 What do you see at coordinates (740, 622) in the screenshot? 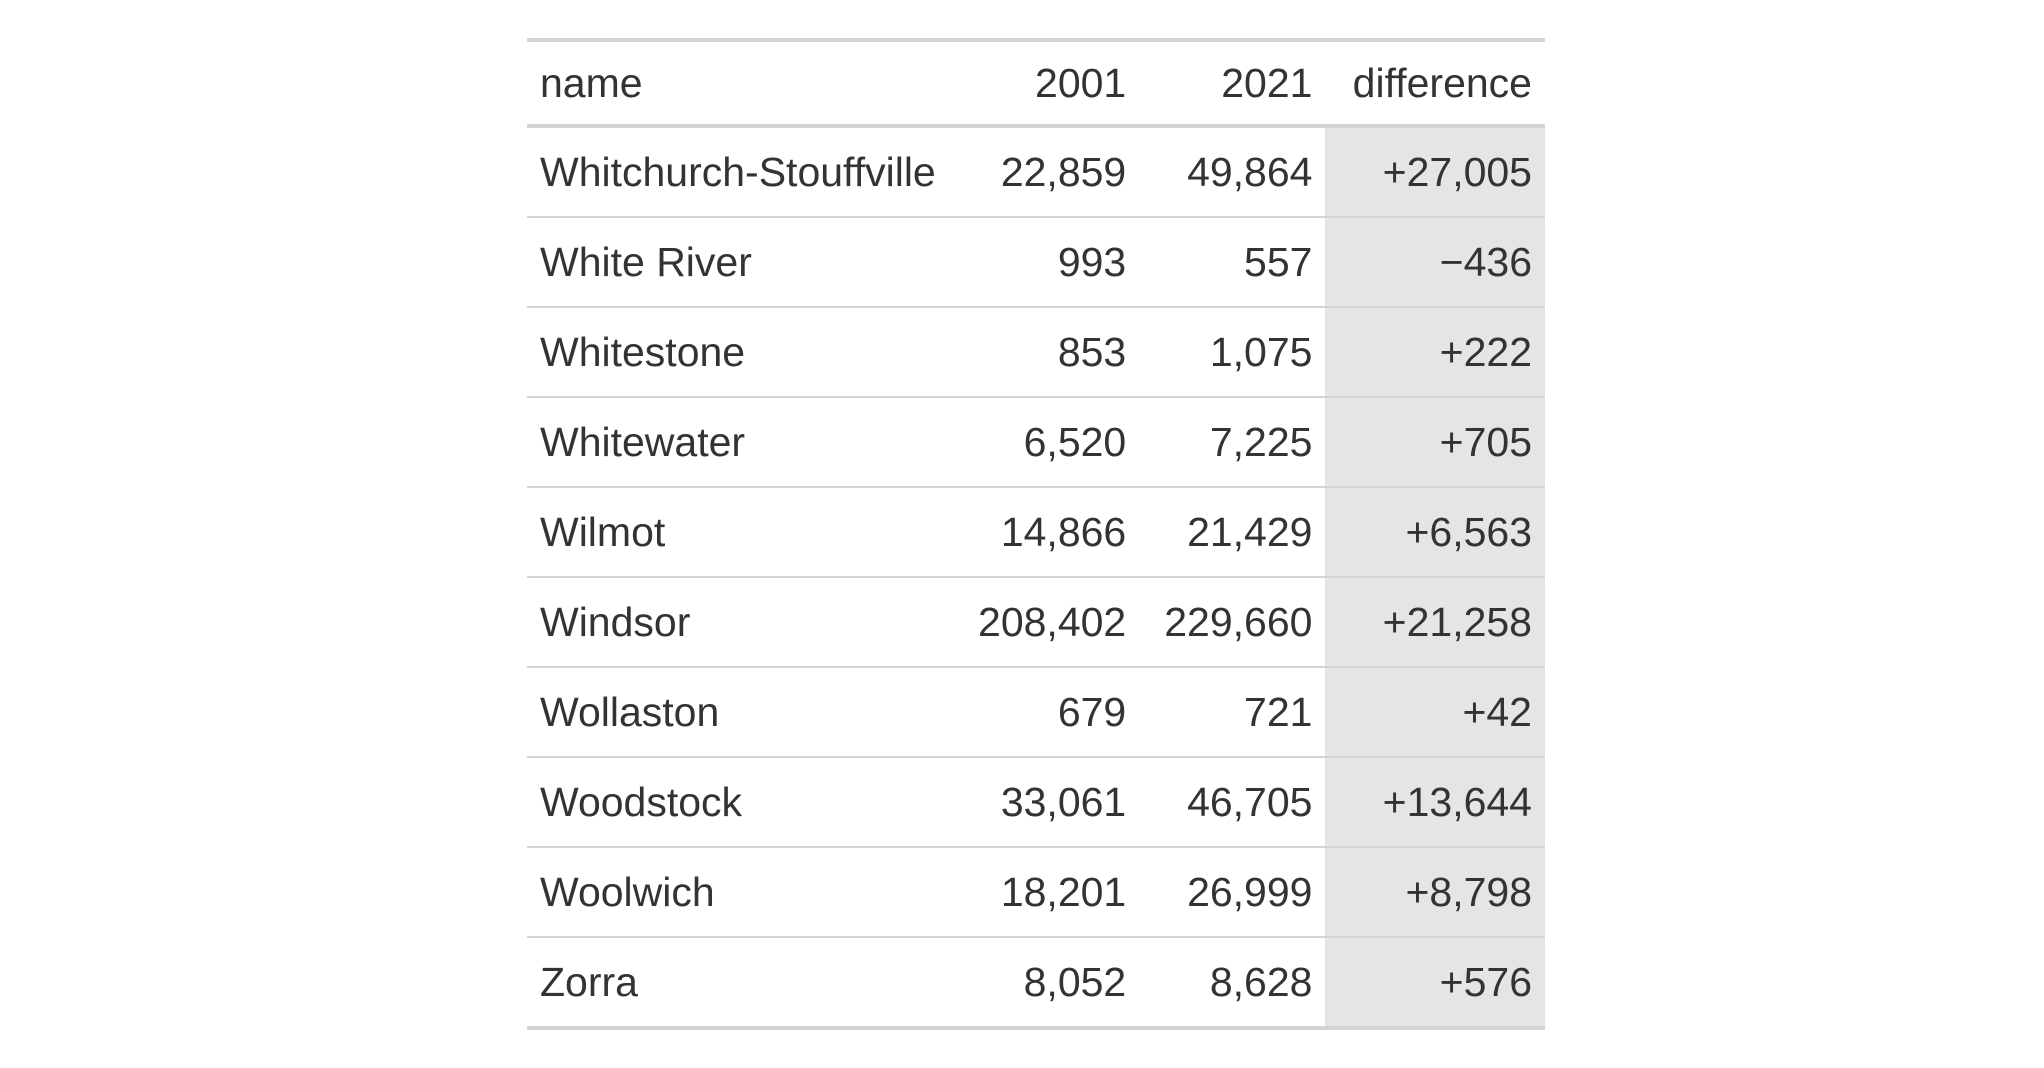
I see `cell-name: Windsor` at bounding box center [740, 622].